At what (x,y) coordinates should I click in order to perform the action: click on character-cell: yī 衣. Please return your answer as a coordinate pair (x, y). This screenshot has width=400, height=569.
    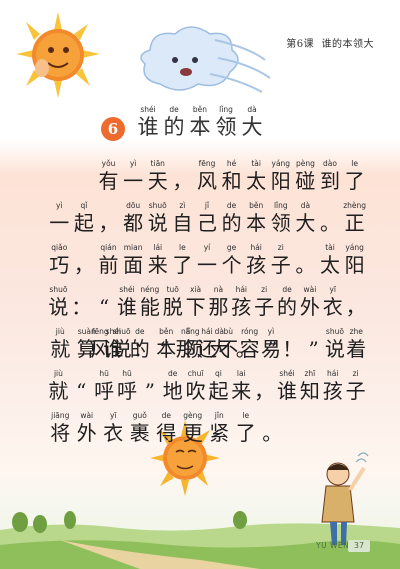
    Looking at the image, I should click on (113, 431).